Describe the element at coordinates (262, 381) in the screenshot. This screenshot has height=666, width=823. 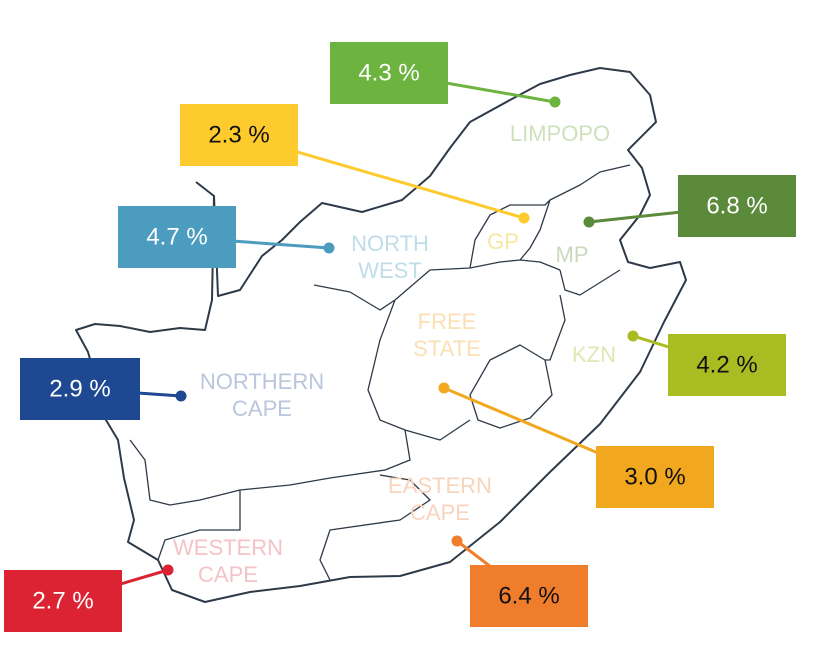
I see `region-name: NORTHERN` at that location.